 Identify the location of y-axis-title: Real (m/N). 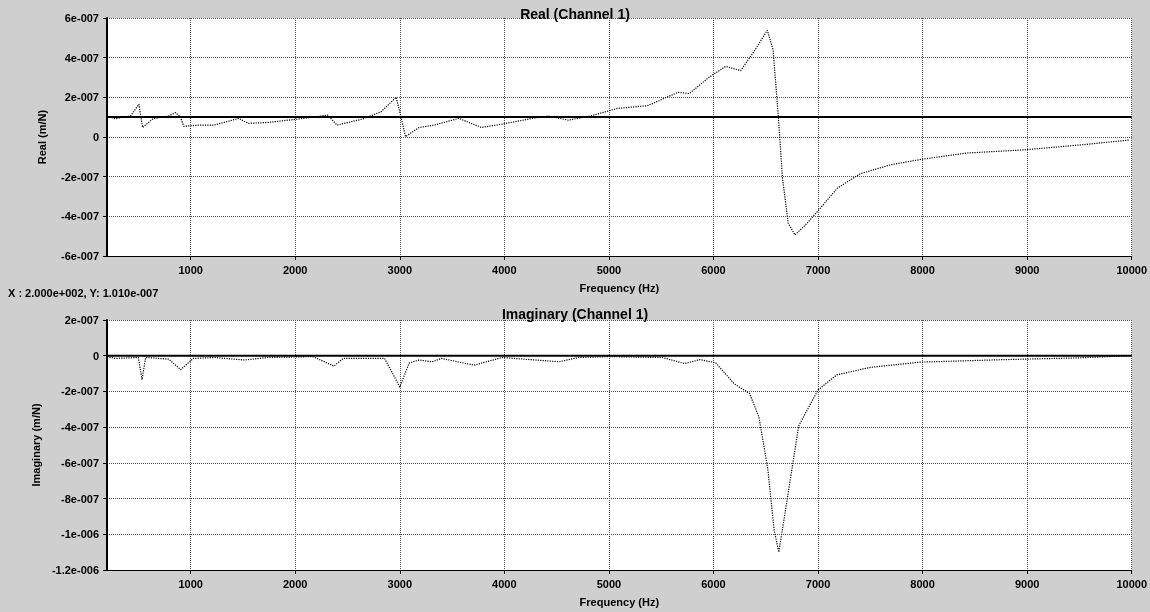
(41, 137).